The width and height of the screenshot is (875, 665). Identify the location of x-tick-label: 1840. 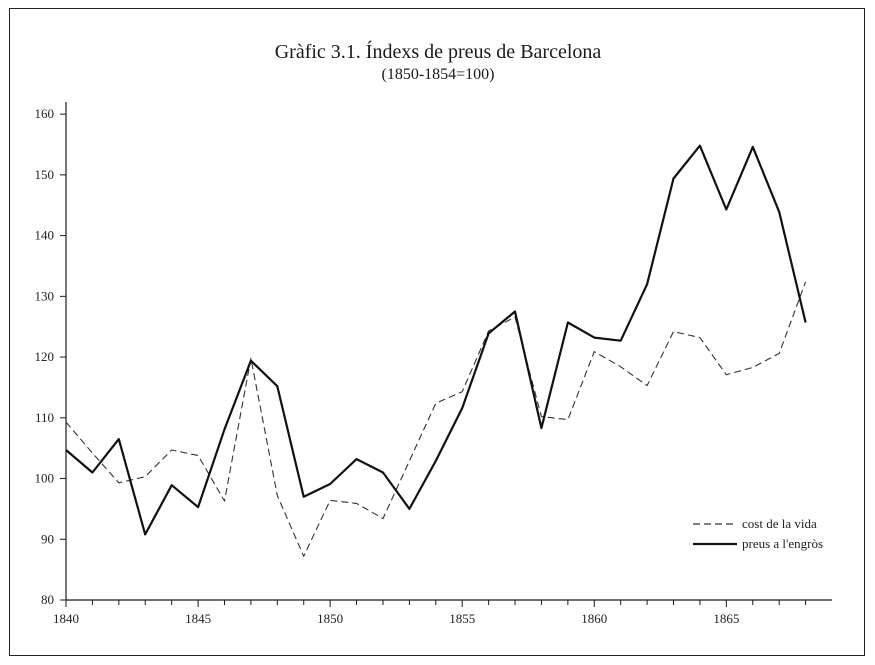
(66, 618).